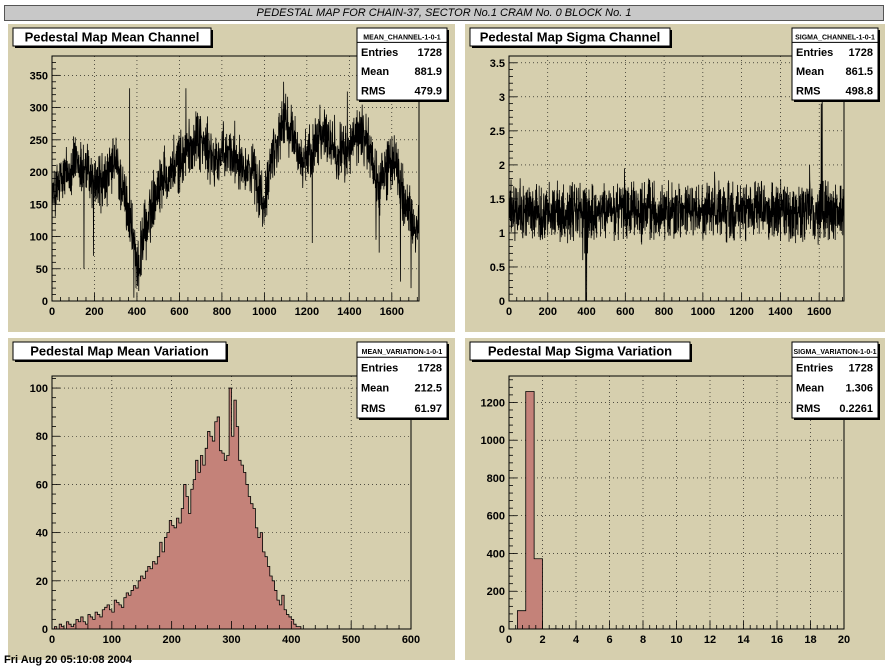 Image resolution: width=896 pixels, height=668 pixels. What do you see at coordinates (502, 166) in the screenshot?
I see `y-tick-label: 2` at bounding box center [502, 166].